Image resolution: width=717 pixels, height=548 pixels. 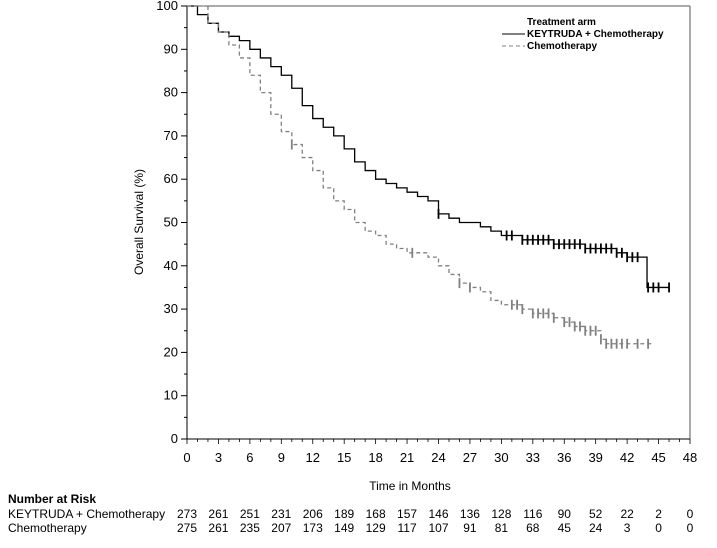 What do you see at coordinates (187, 528) in the screenshot?
I see `risk-value: 275` at bounding box center [187, 528].